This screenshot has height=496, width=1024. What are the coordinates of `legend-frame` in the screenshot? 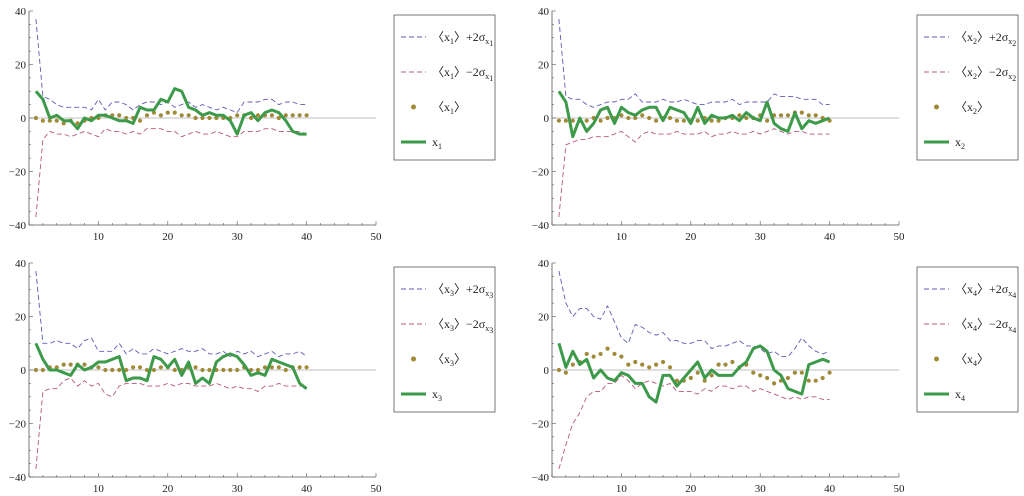 It's located at (444, 339).